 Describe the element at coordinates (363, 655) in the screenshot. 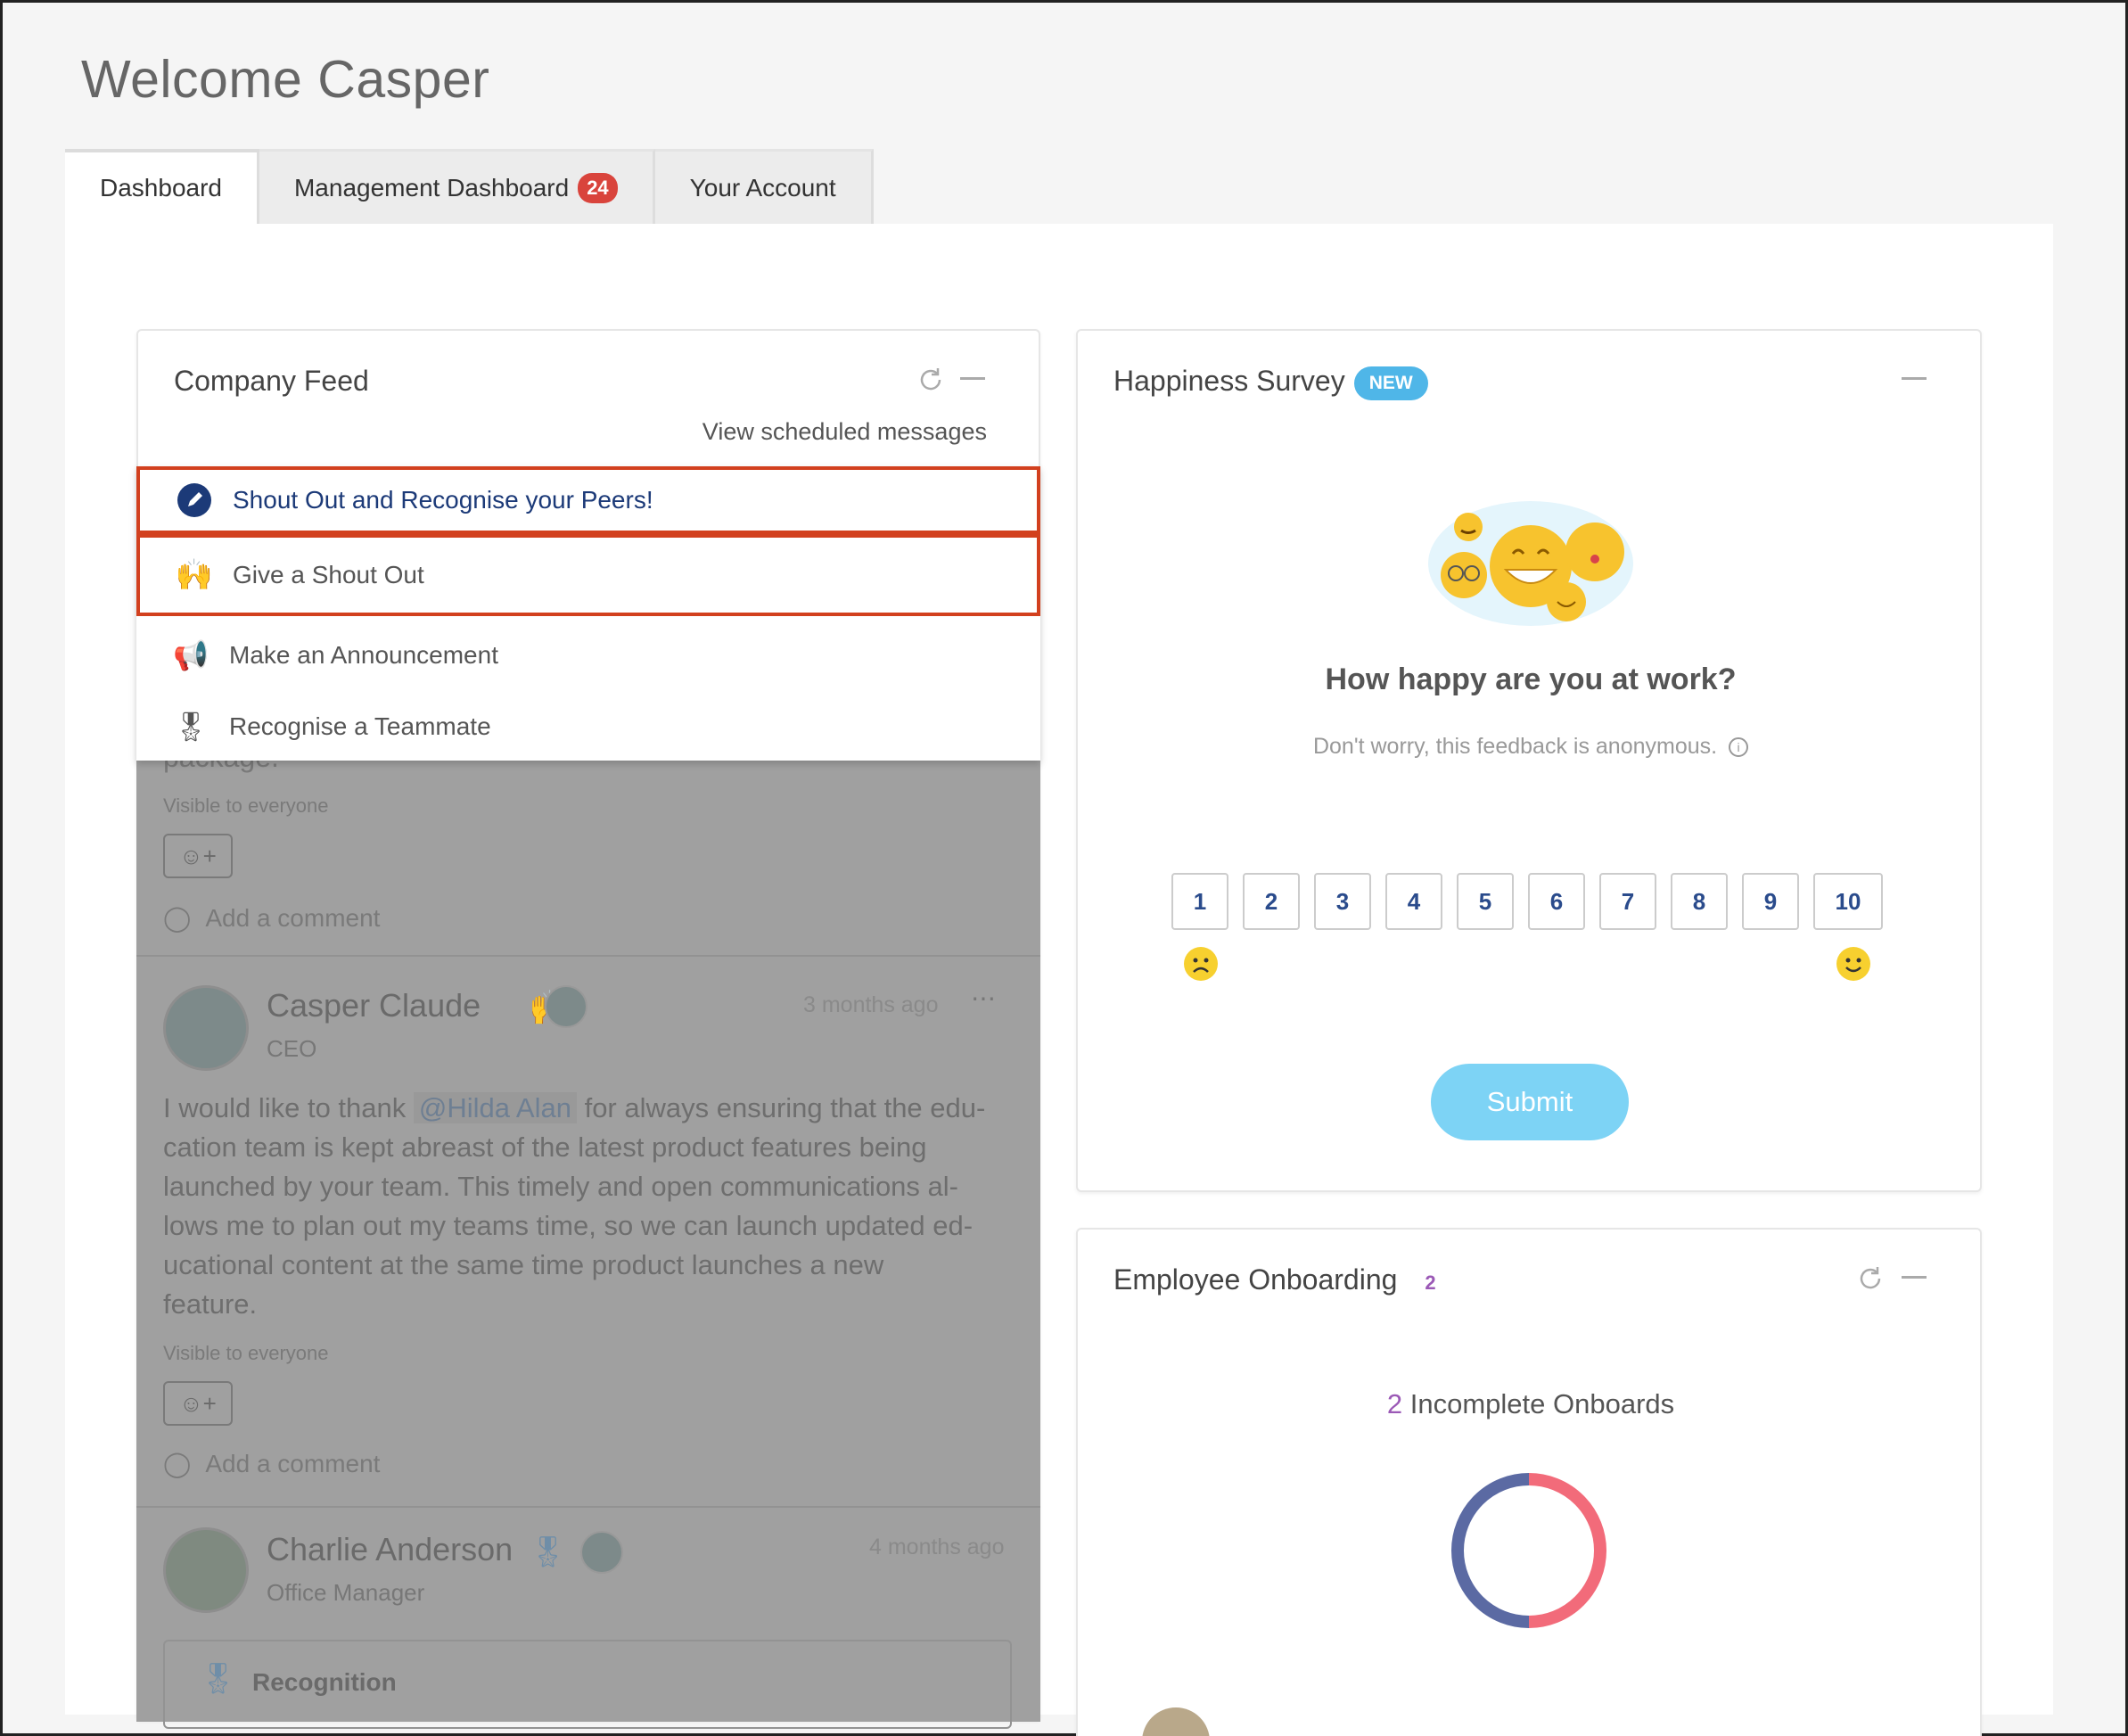

I see `menu-item-label: Make an Announcement` at that location.